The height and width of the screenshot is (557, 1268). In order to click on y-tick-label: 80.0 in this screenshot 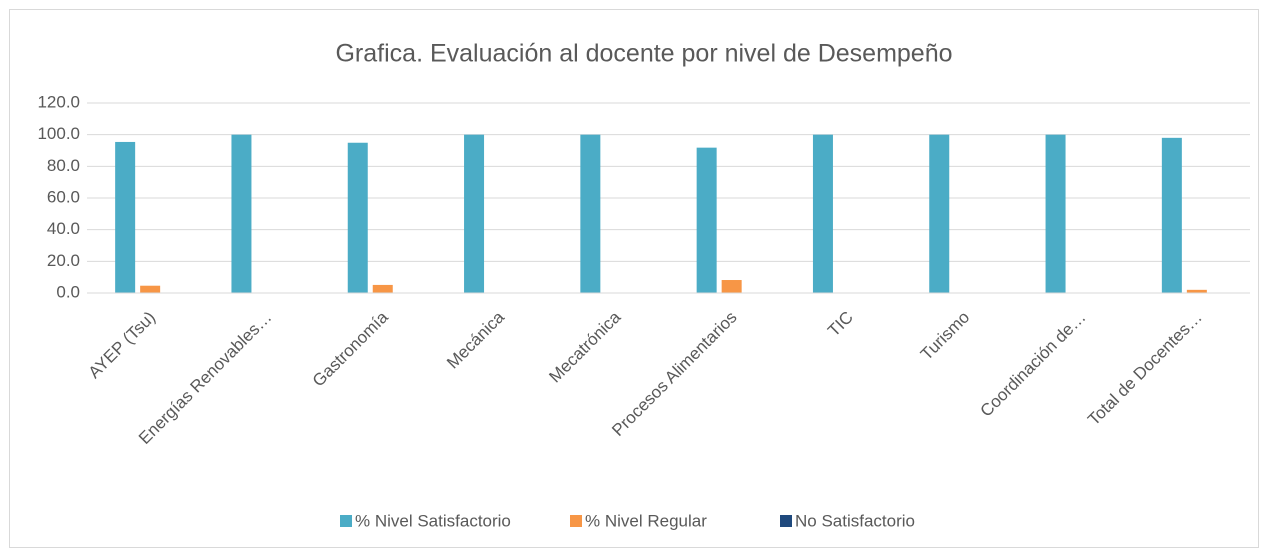, I will do `click(63, 165)`.